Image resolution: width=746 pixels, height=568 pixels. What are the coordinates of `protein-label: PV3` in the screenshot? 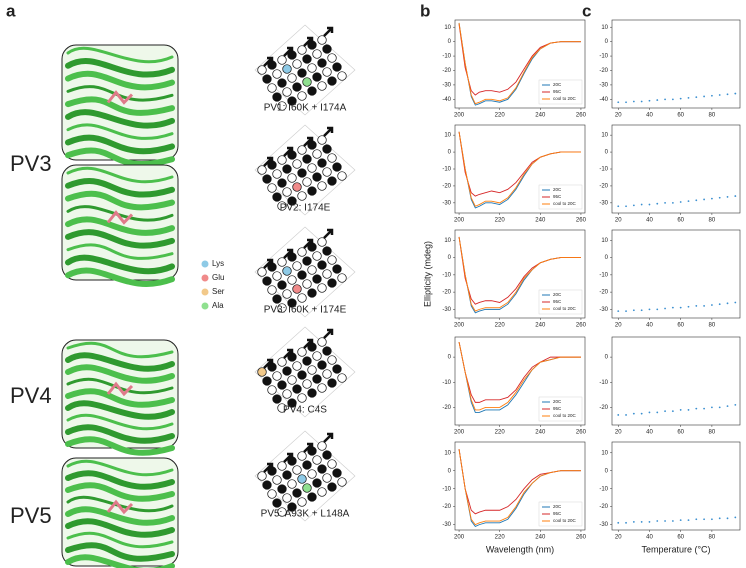 It's located at (31, 163).